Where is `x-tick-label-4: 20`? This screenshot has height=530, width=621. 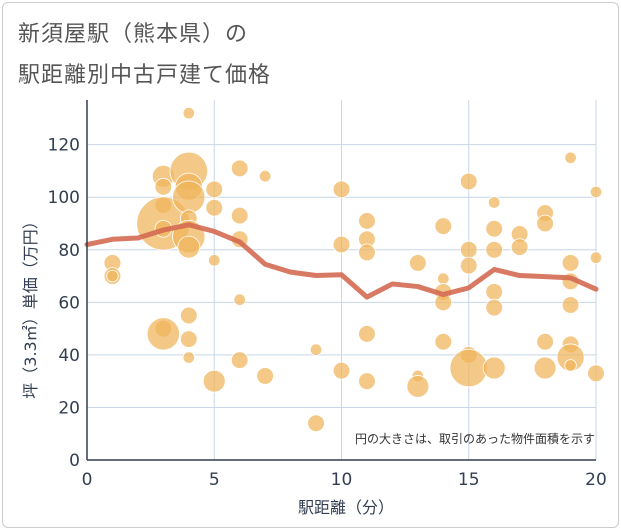
x-tick-label-4: 20 is located at coordinates (596, 480).